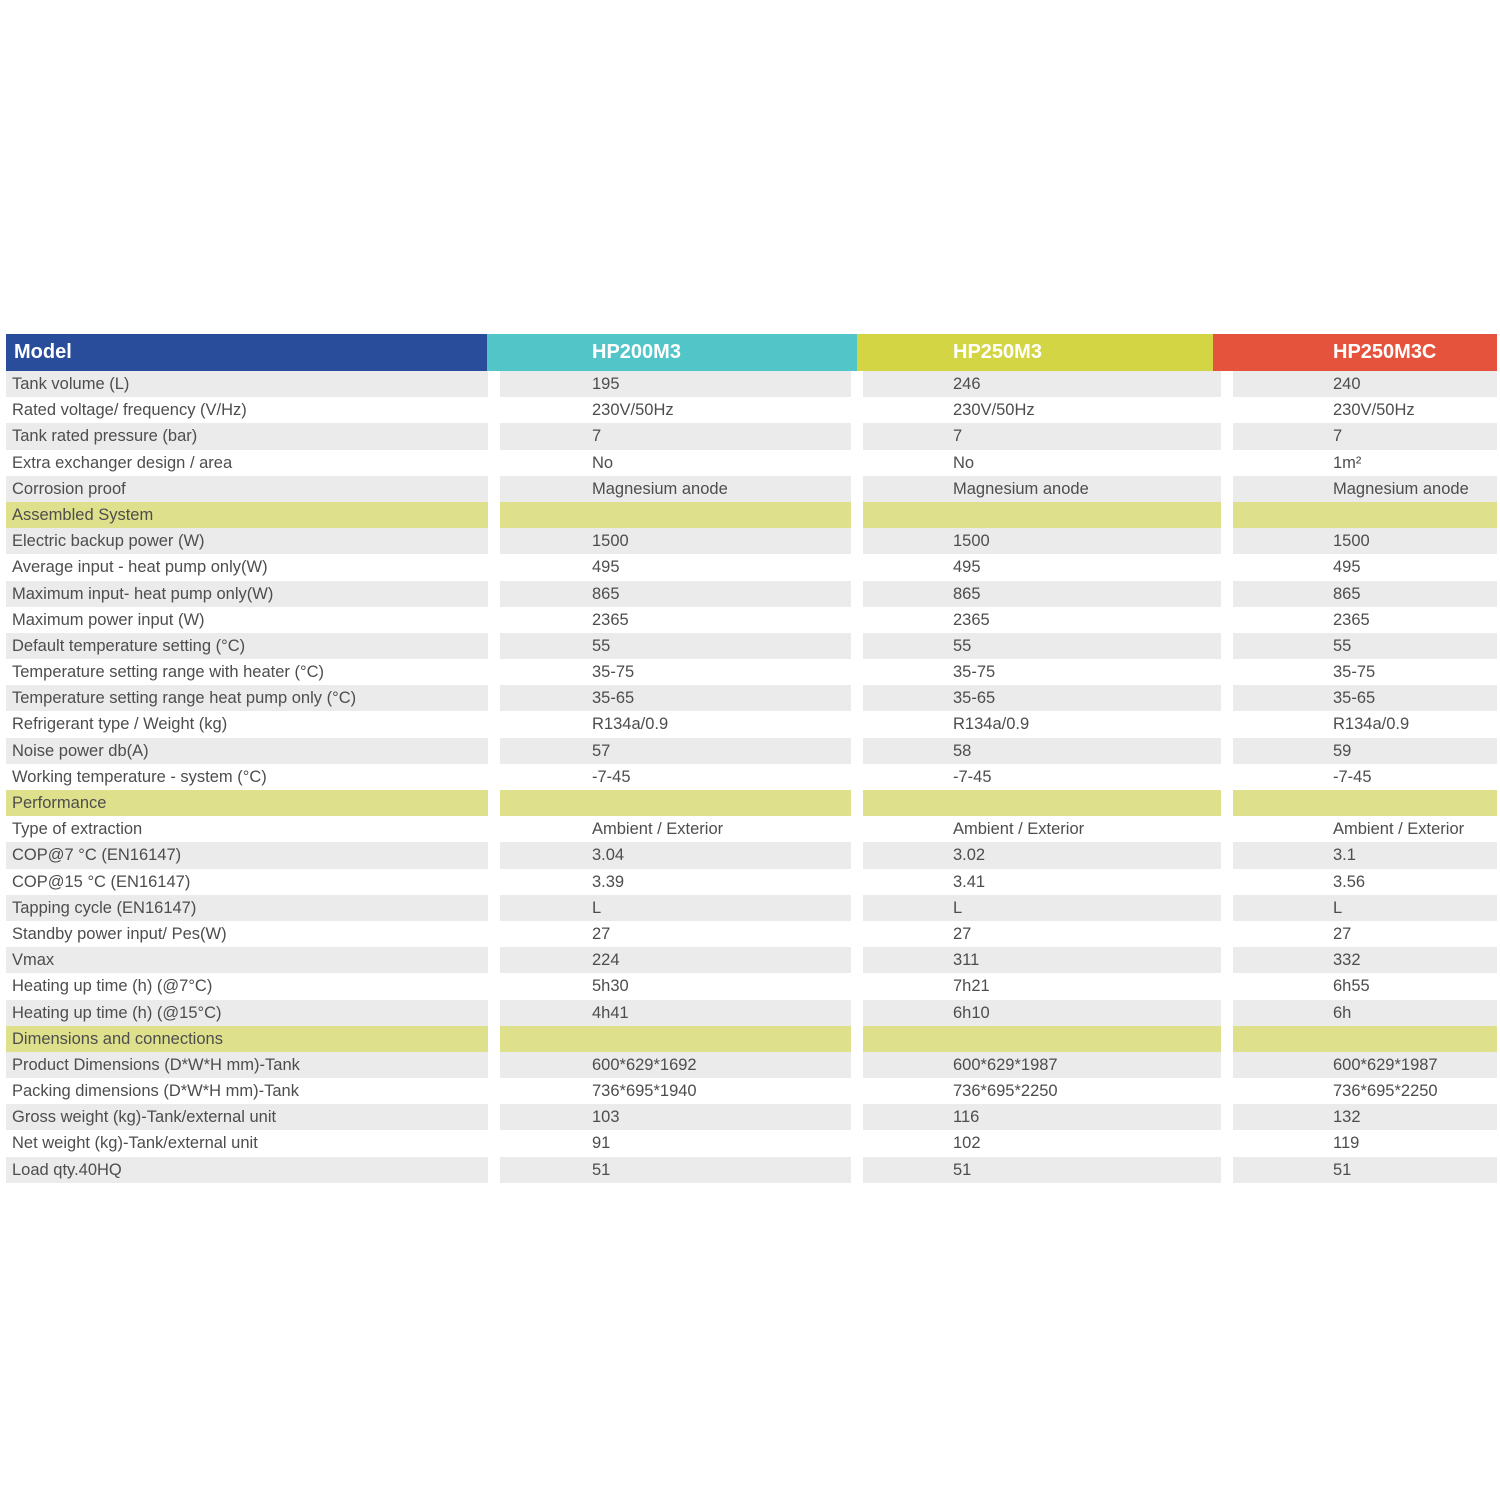 This screenshot has width=1500, height=1500. I want to click on row-label: Refrigerant type / Weight (kg), so click(247, 724).